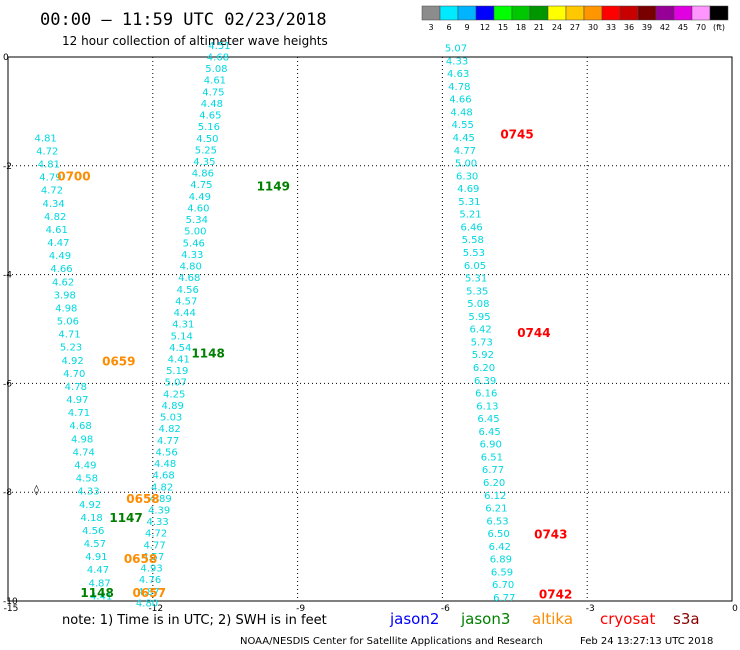 The width and height of the screenshot is (740, 650). What do you see at coordinates (521, 27) in the screenshot?
I see `colorbar-label: 18` at bounding box center [521, 27].